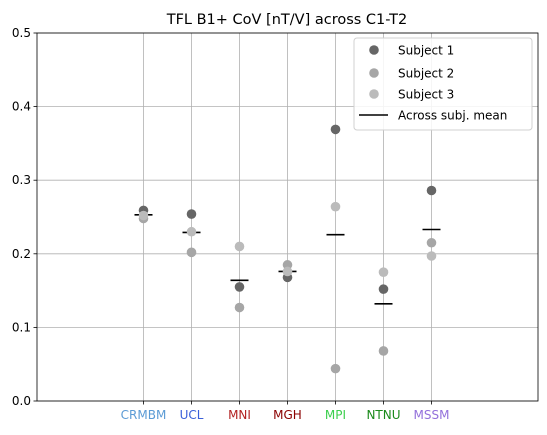 The width and height of the screenshot is (547, 435). Describe the element at coordinates (21, 107) in the screenshot. I see `y-tick-label: 0.4` at that location.